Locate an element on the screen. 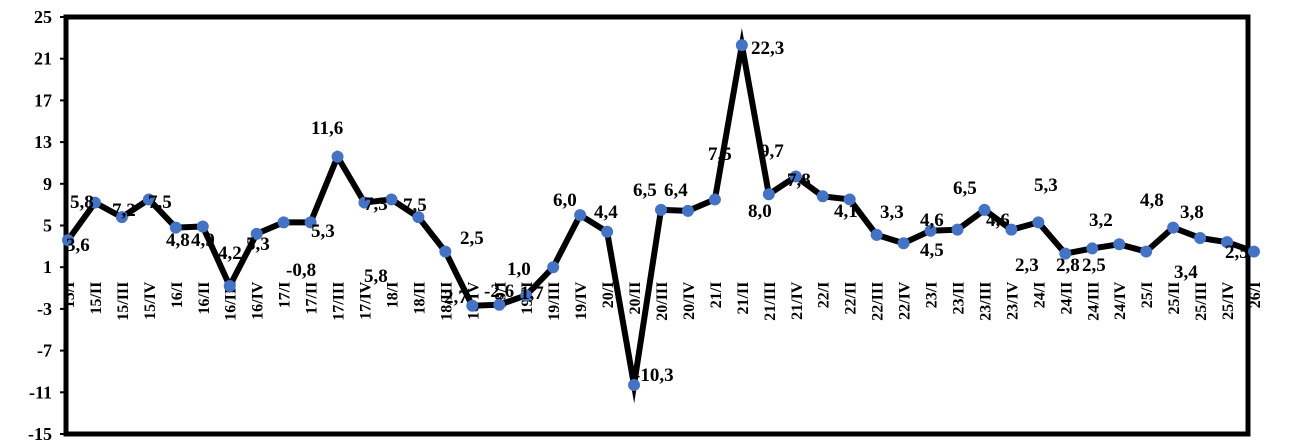 Image resolution: width=1302 pixels, height=447 pixels. x-tick-label: 24/II is located at coordinates (1066, 298).